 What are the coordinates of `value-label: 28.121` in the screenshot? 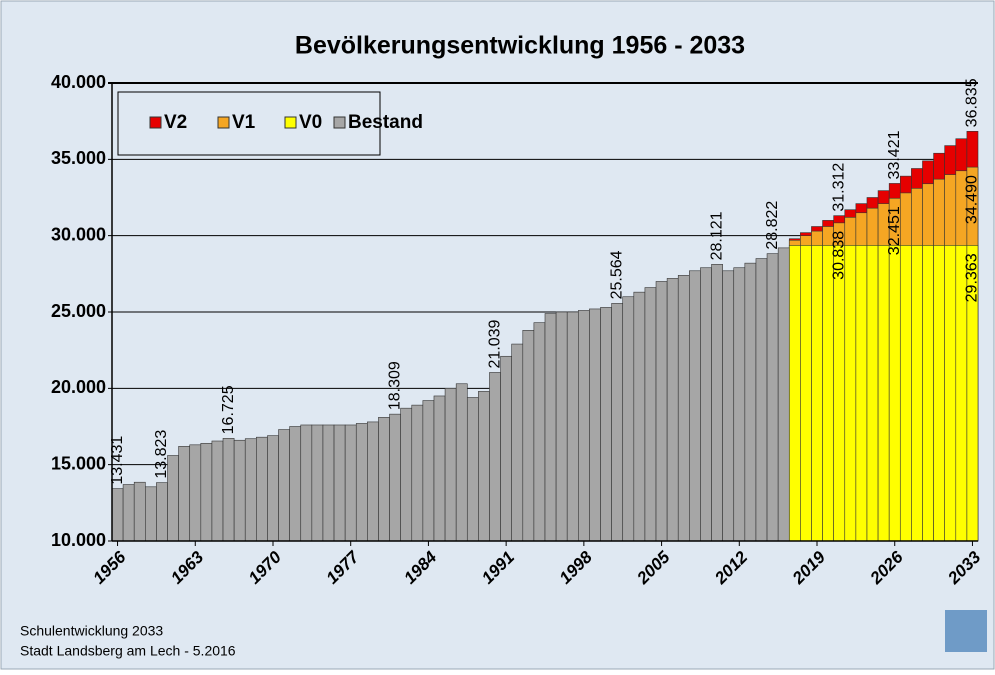 It's located at (716, 235).